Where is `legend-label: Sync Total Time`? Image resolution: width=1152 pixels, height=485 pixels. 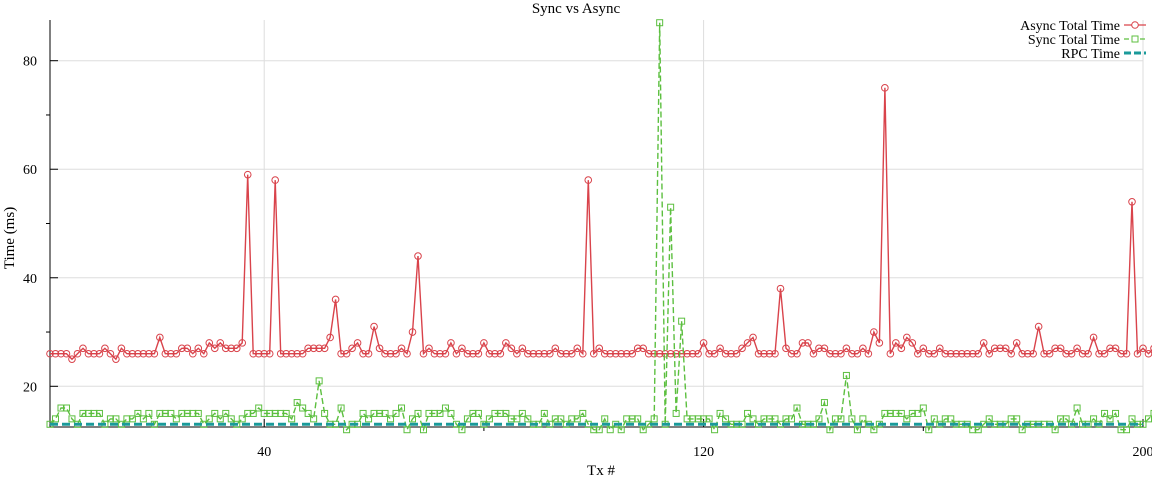 legend-label: Sync Total Time is located at coordinates (1074, 40).